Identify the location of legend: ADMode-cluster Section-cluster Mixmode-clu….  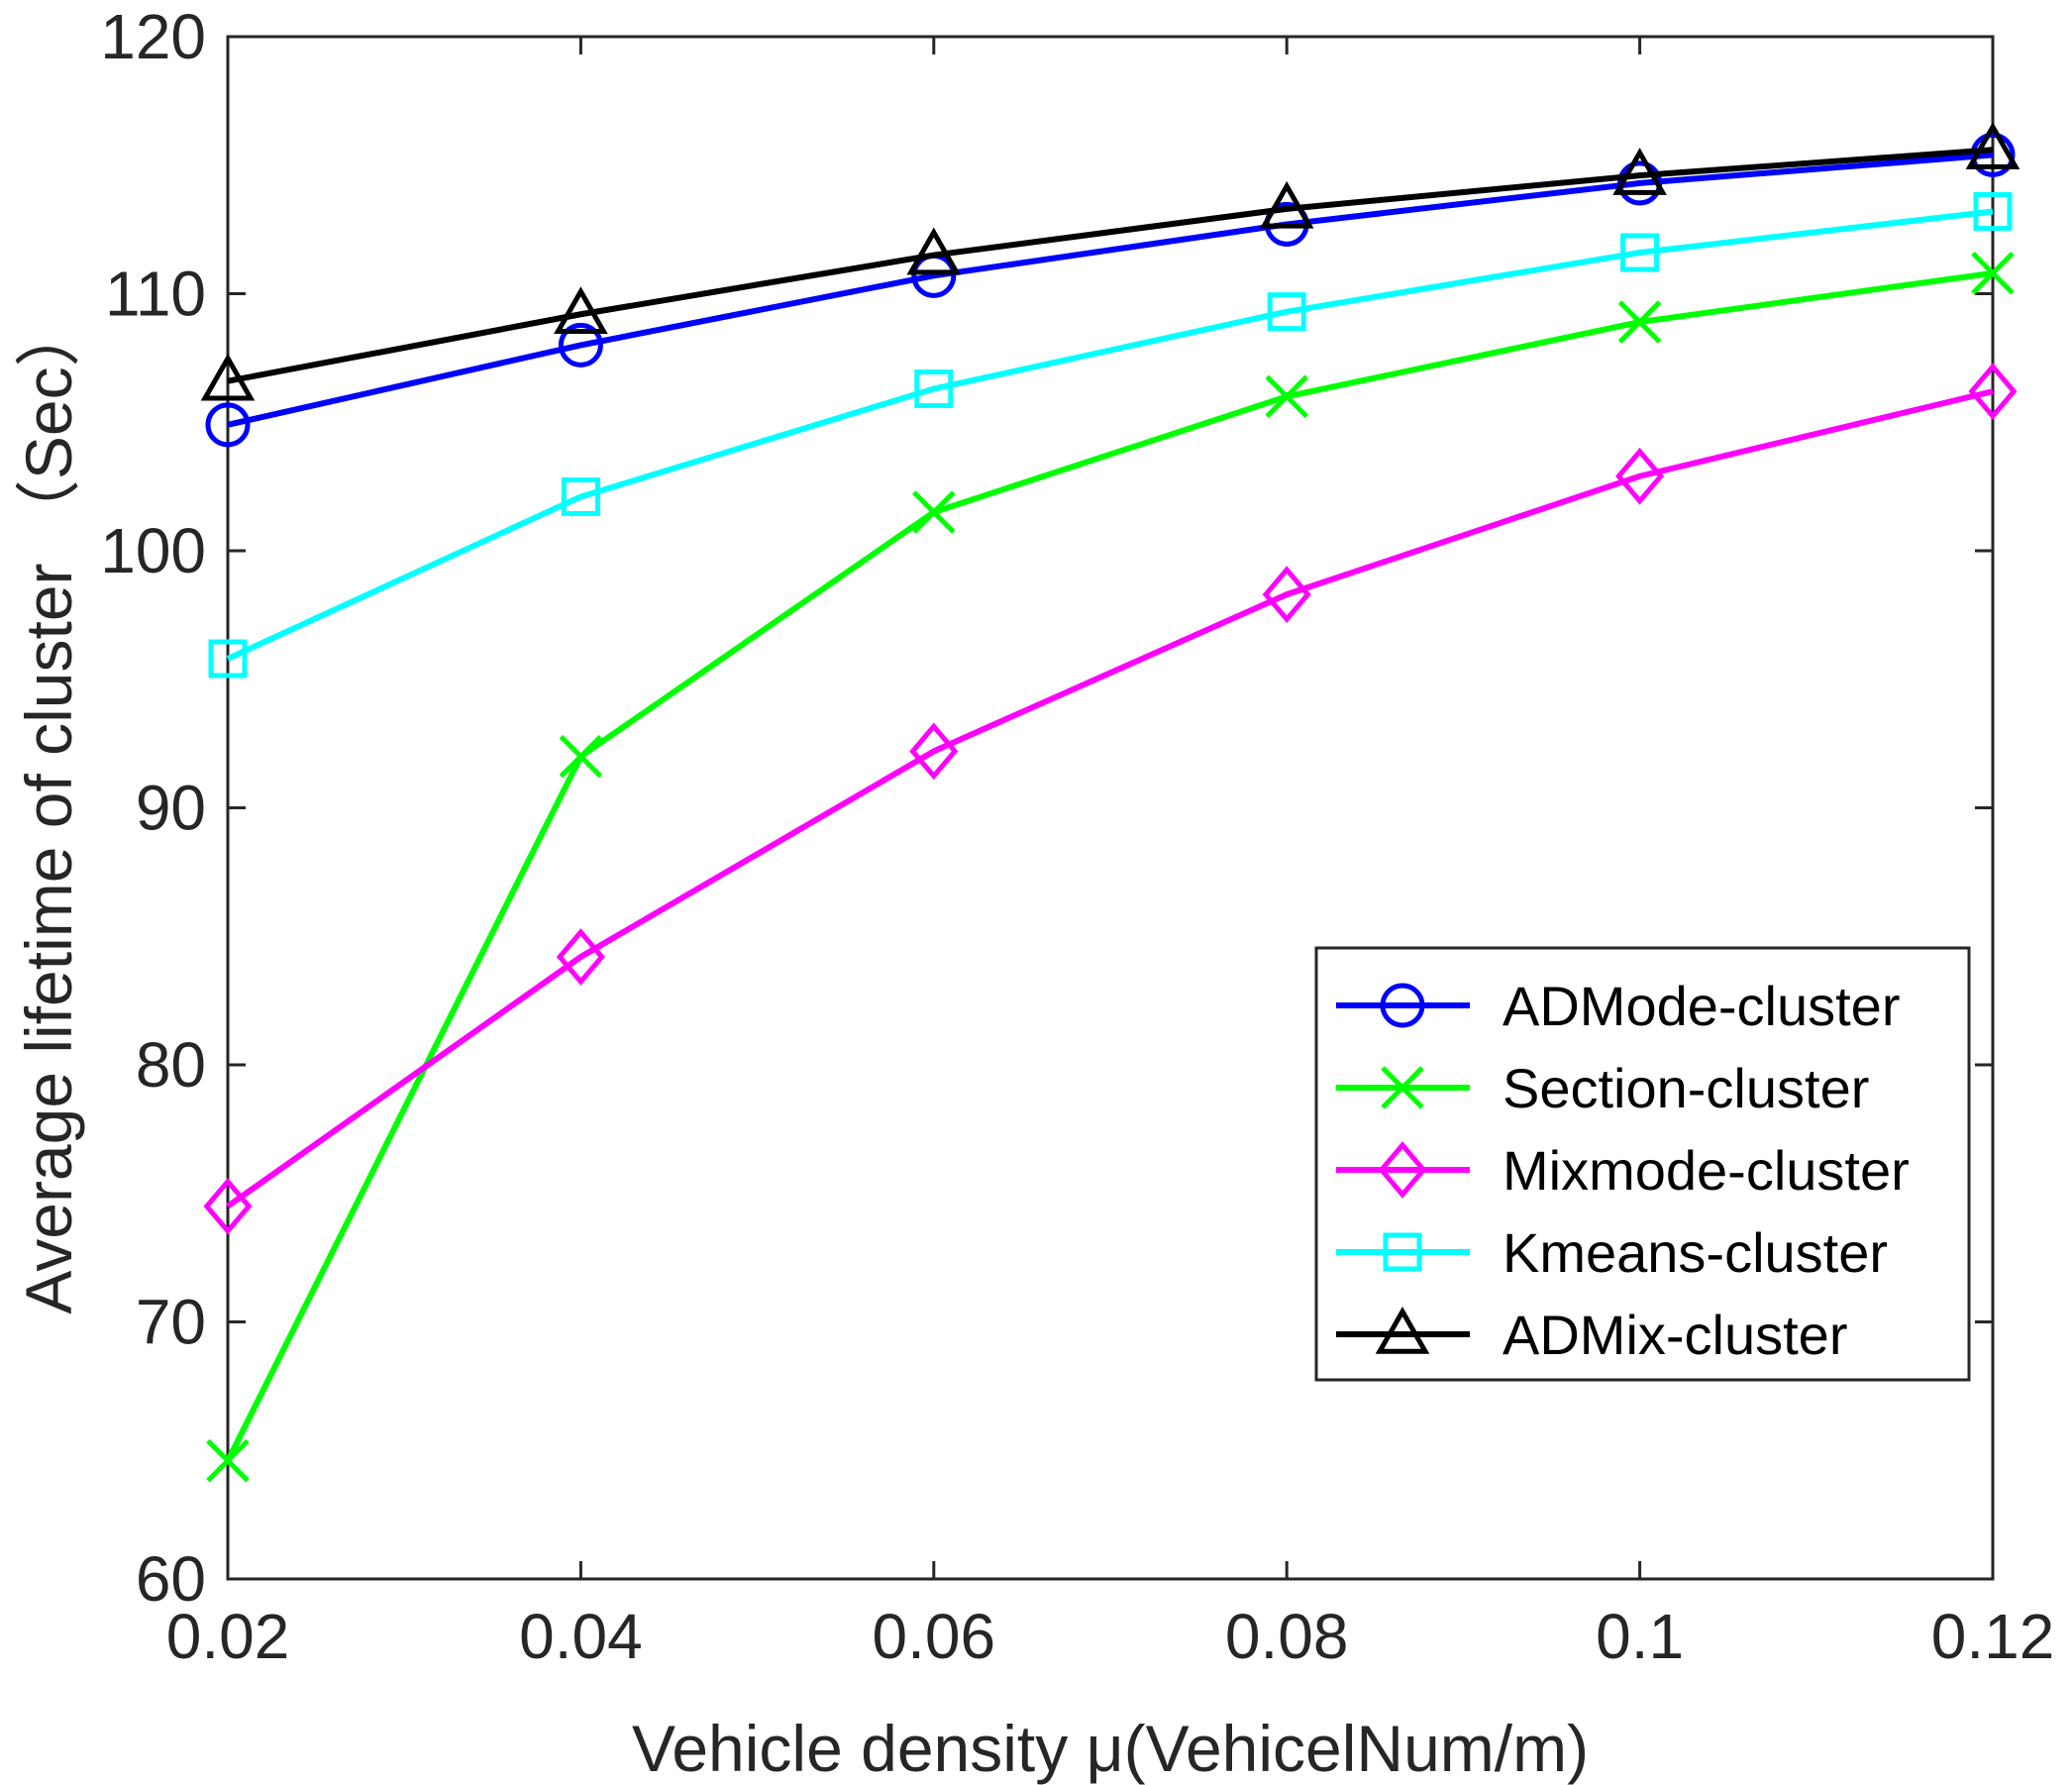
(1642, 1164).